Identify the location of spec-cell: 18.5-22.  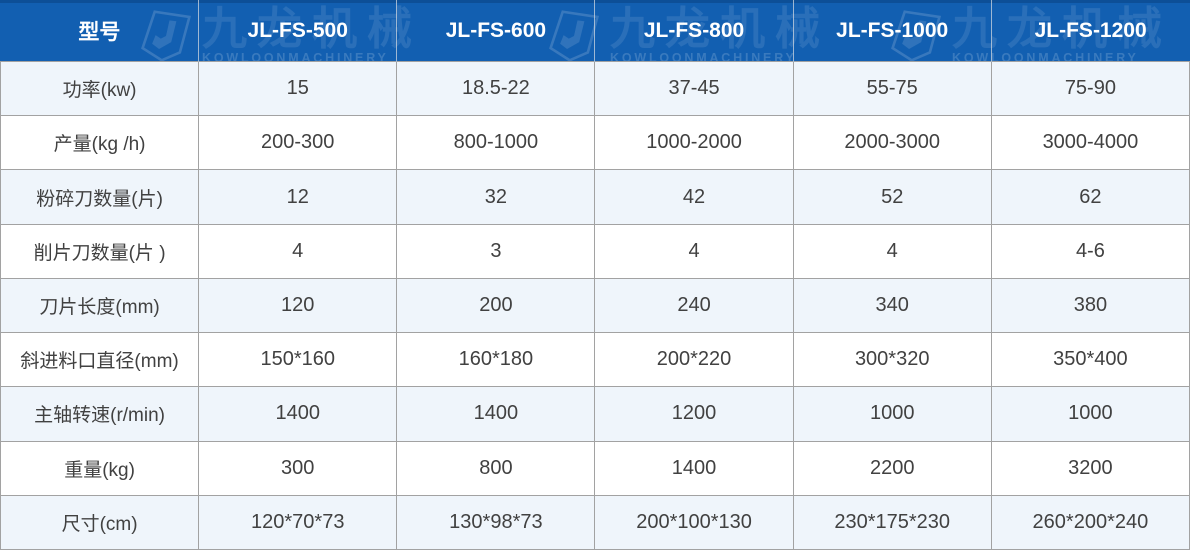
(496, 88).